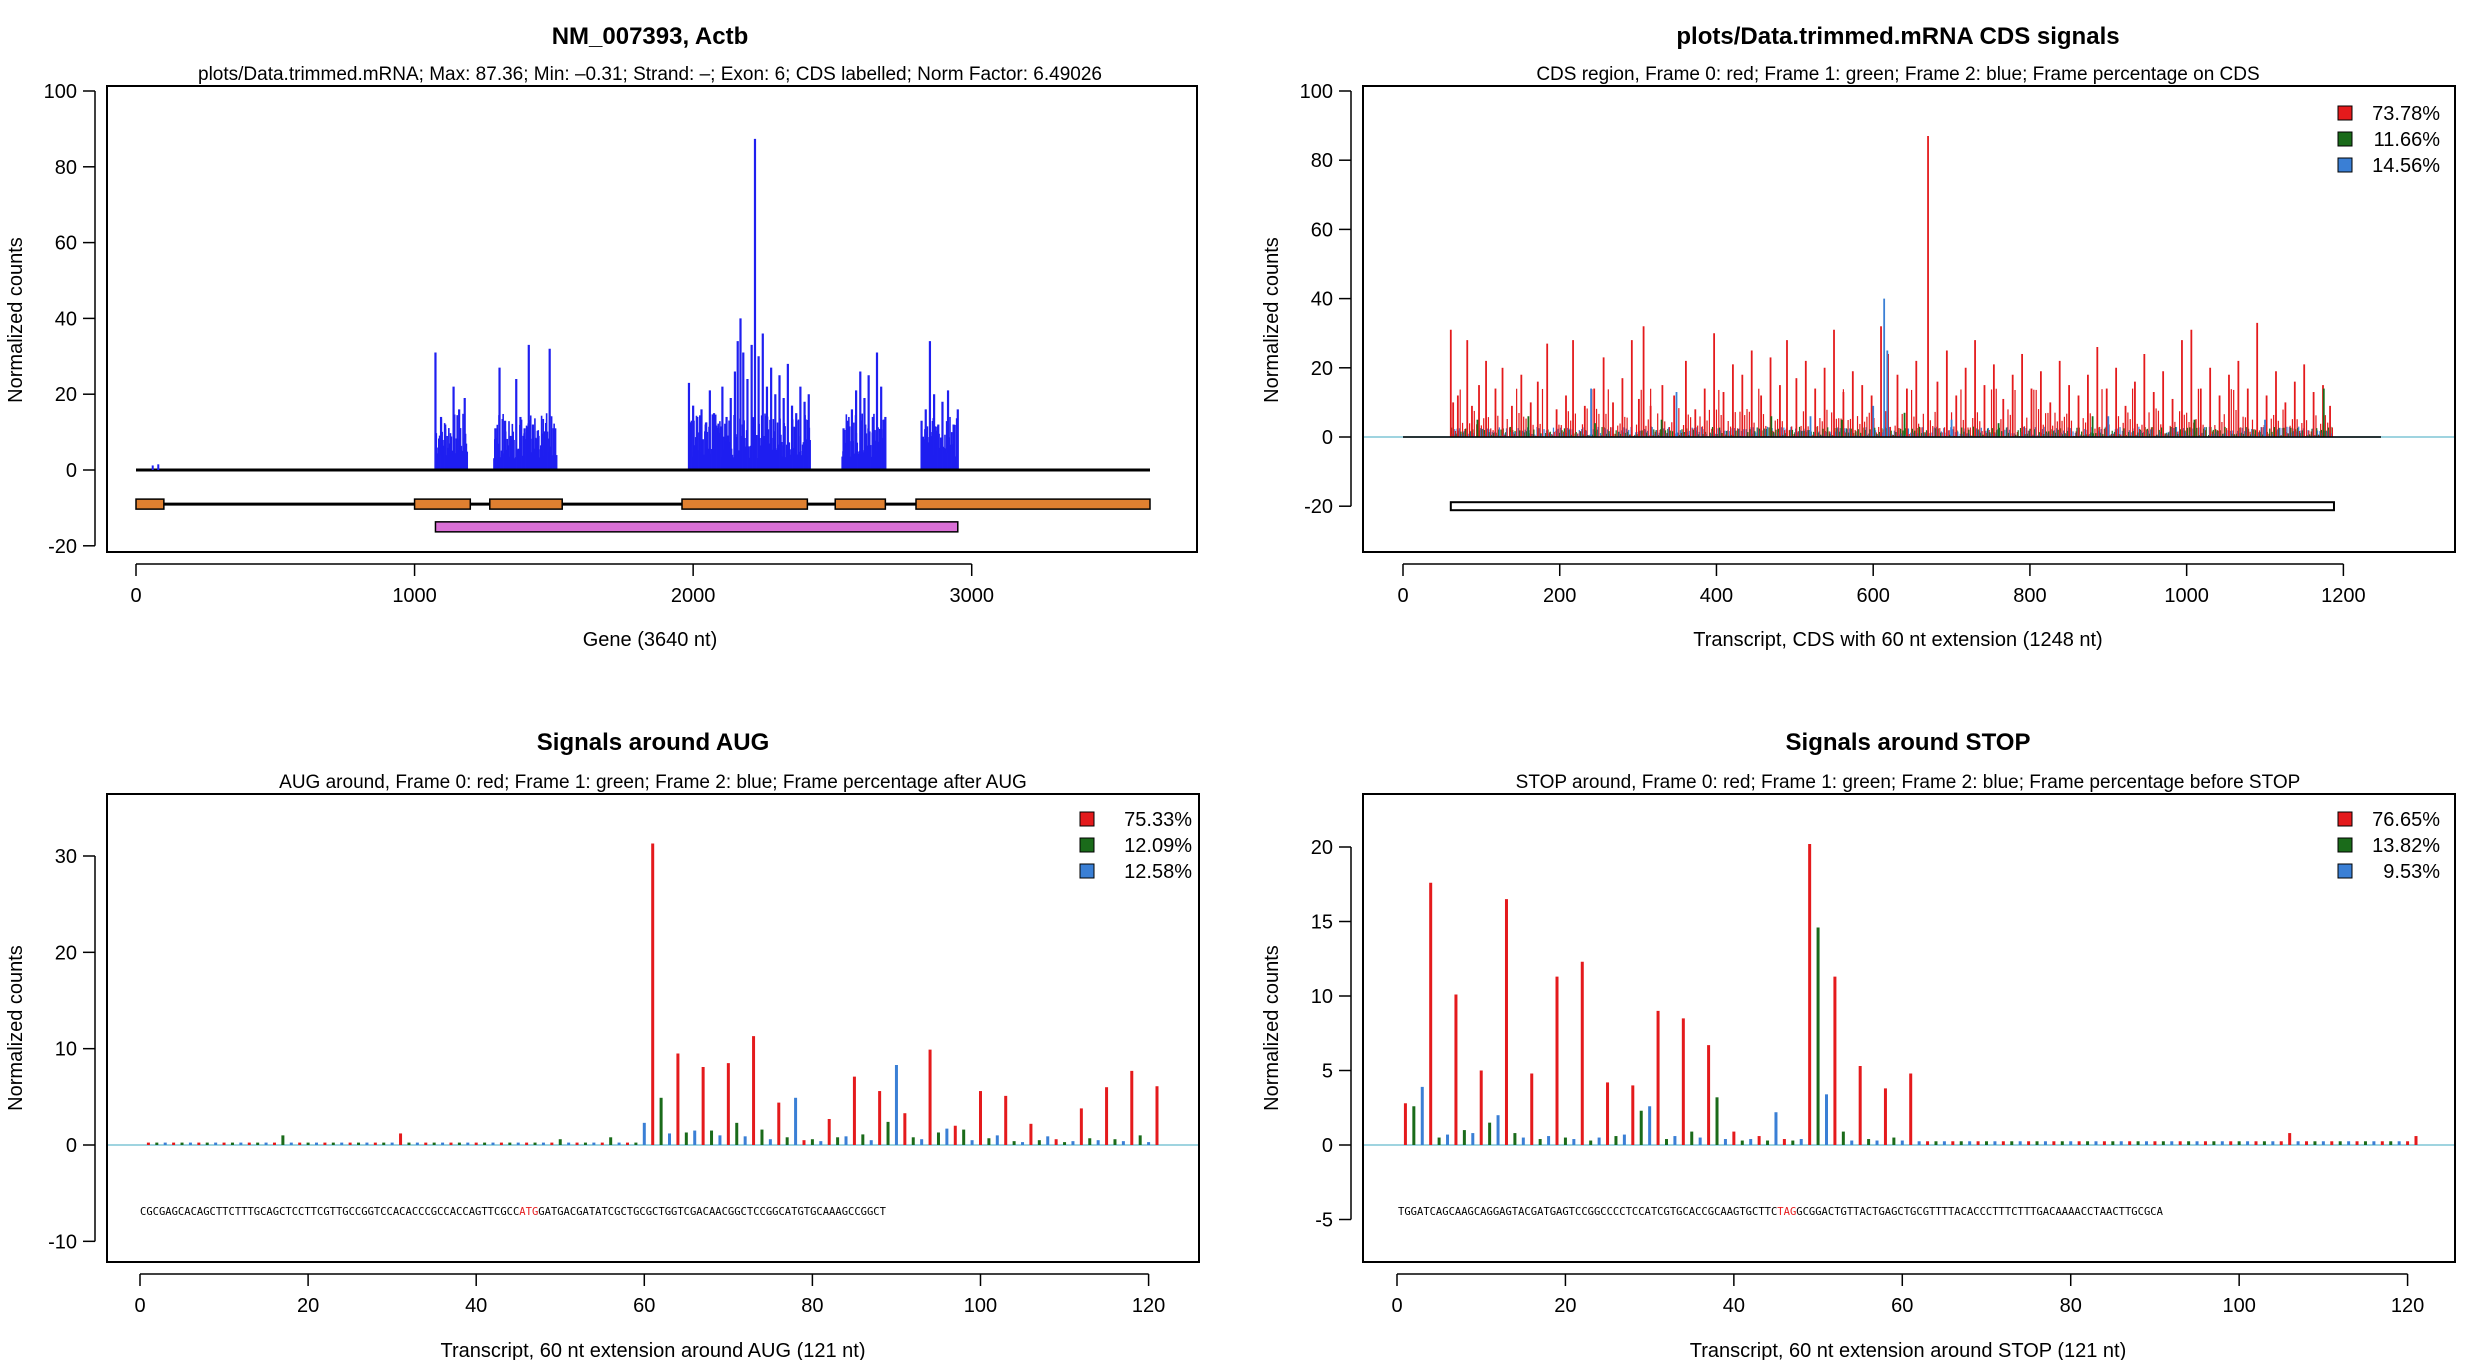 This screenshot has height=1360, width=2468. I want to click on y-tick-label: -5, so click(1324, 1221).